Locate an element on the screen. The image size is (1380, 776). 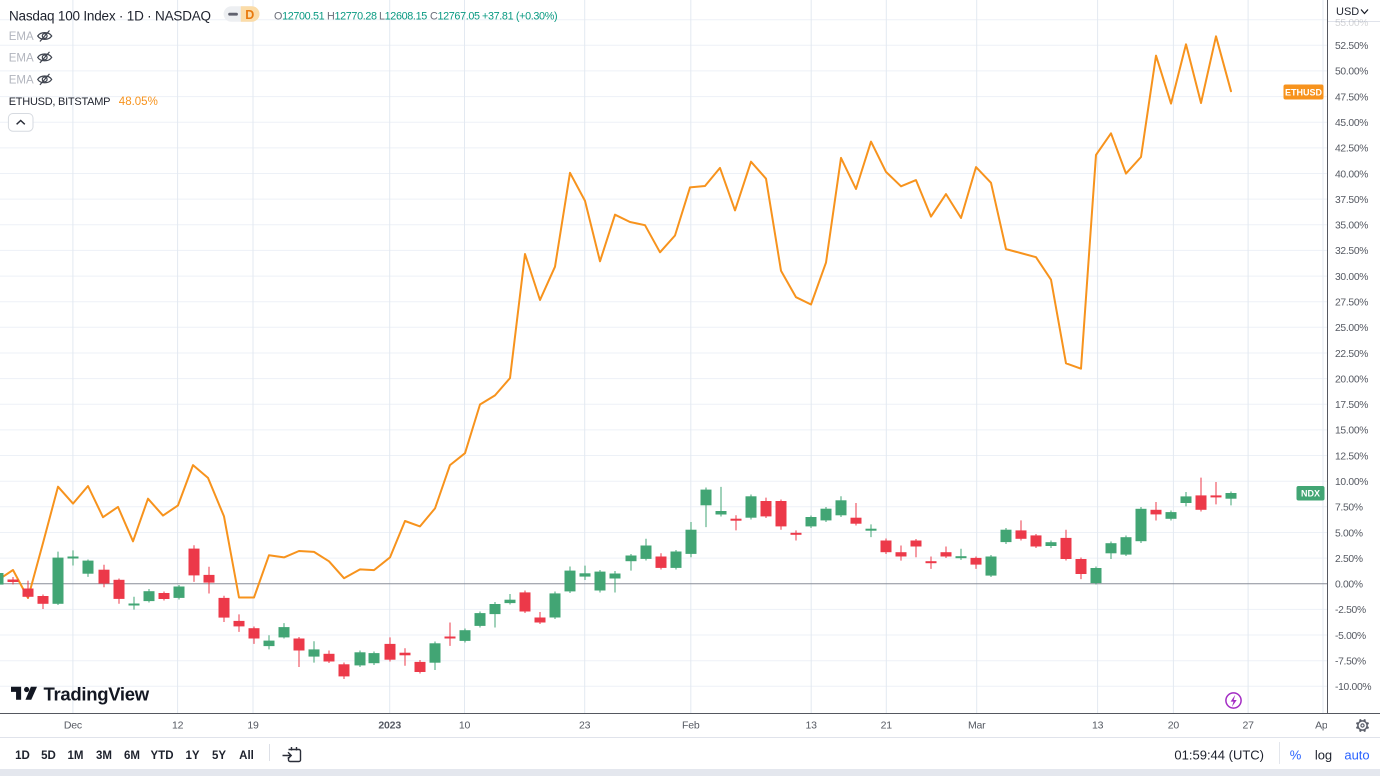
svg-text: L12608.15 is located at coordinates (403, 17).